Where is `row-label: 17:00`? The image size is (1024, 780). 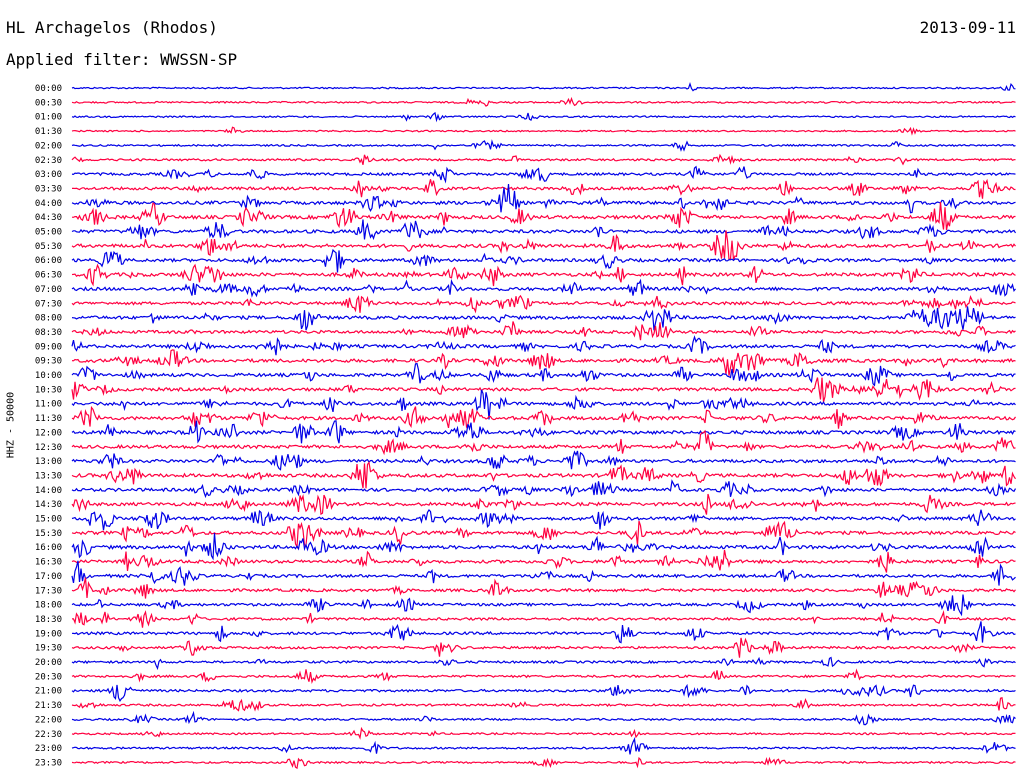
row-label: 17:00 is located at coordinates (48, 577).